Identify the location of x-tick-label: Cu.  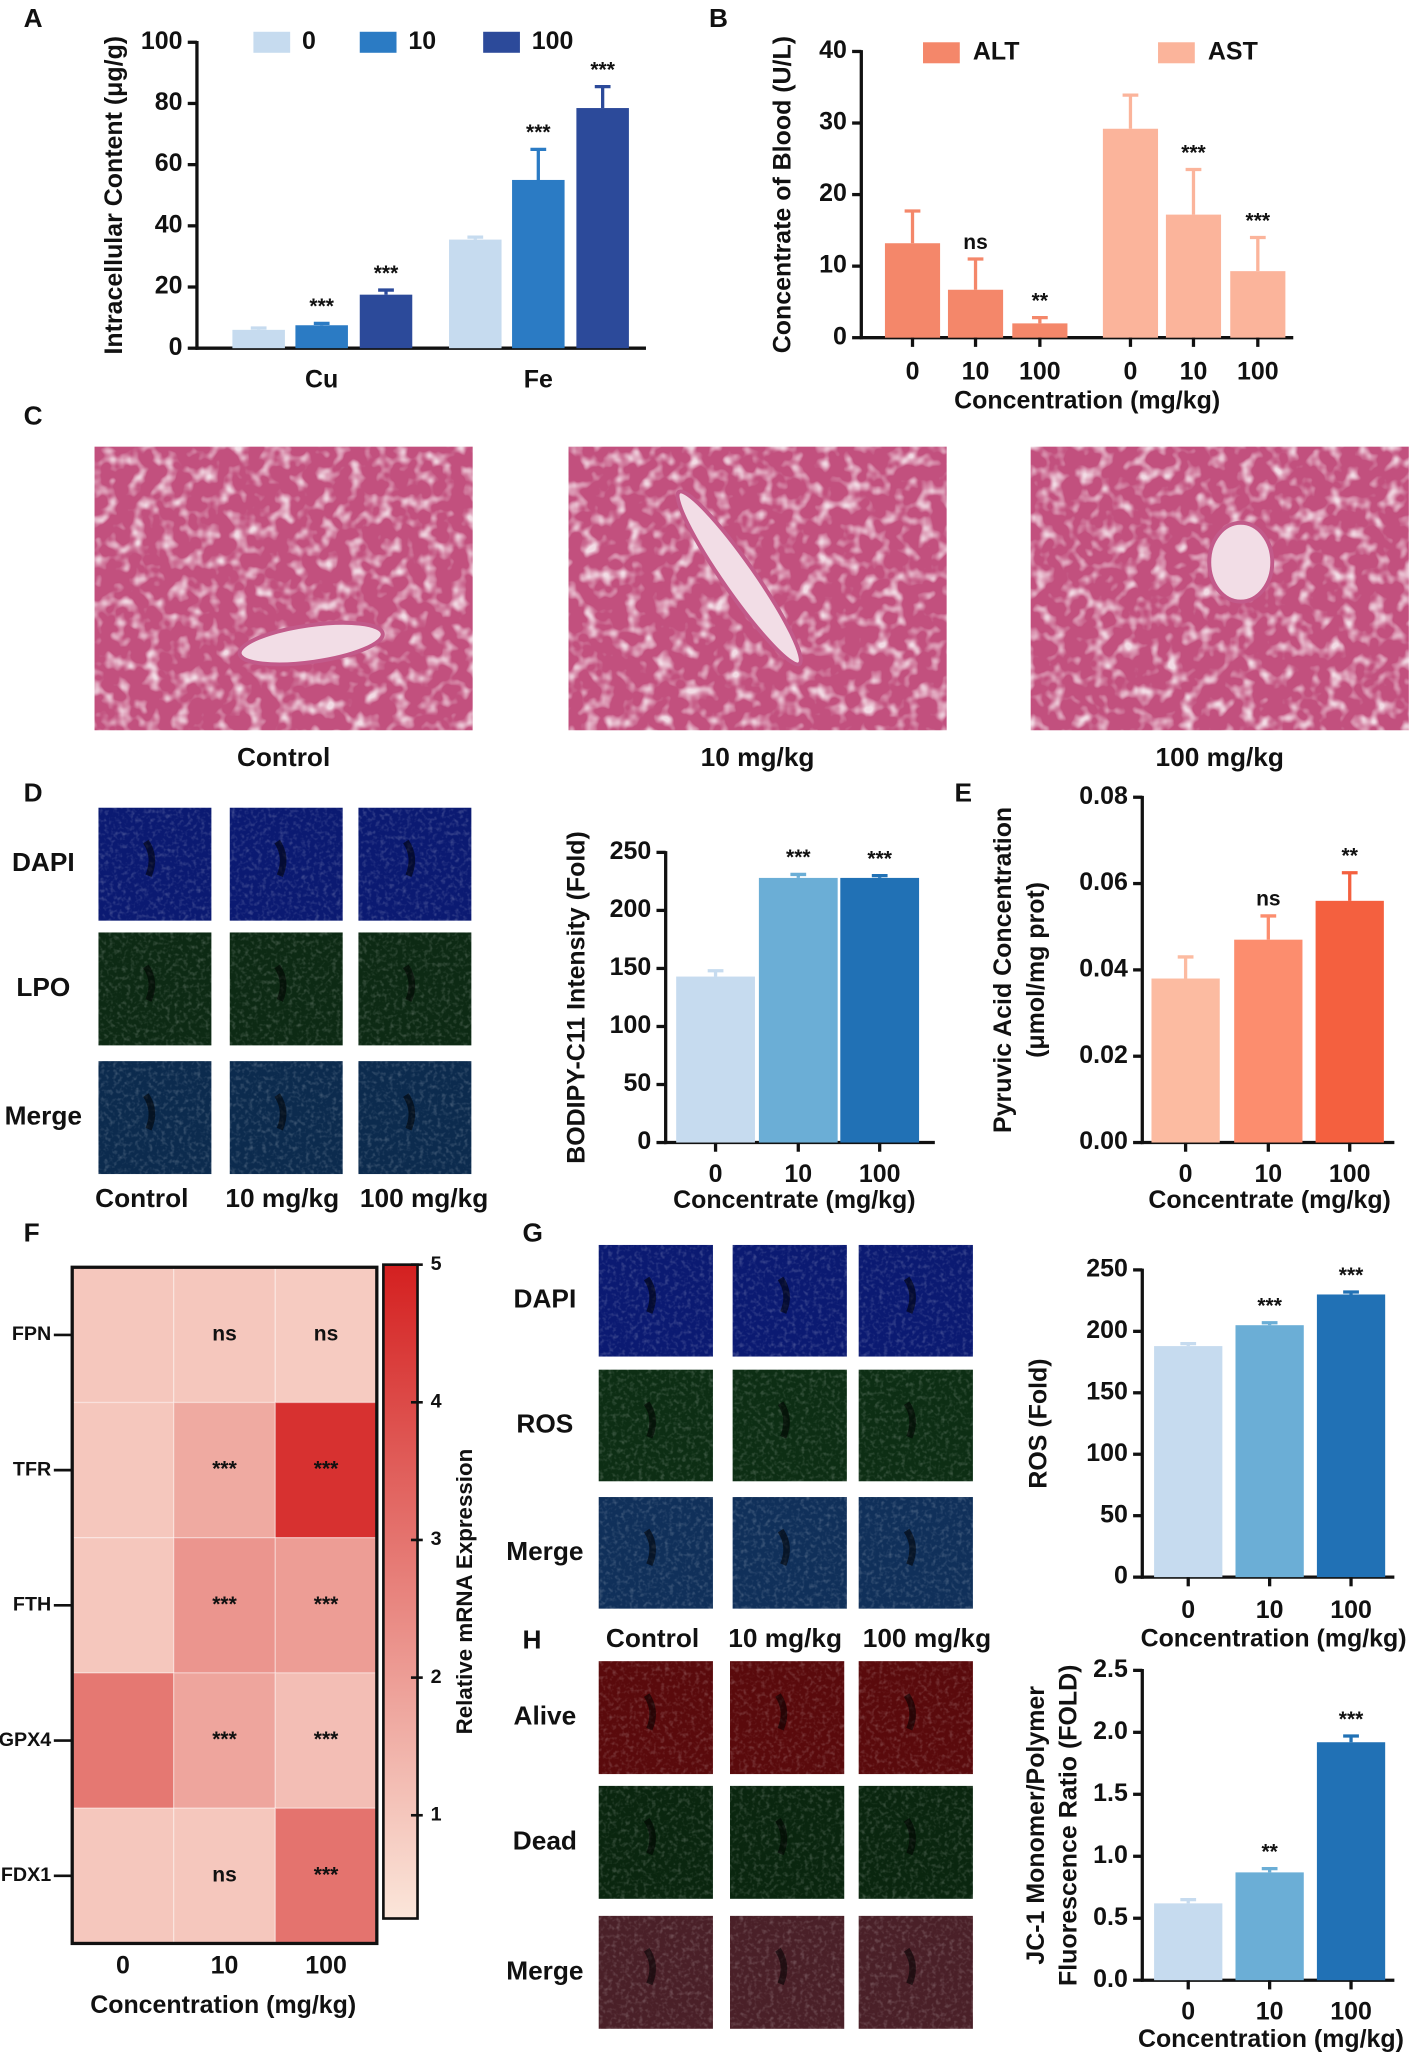
(321, 380).